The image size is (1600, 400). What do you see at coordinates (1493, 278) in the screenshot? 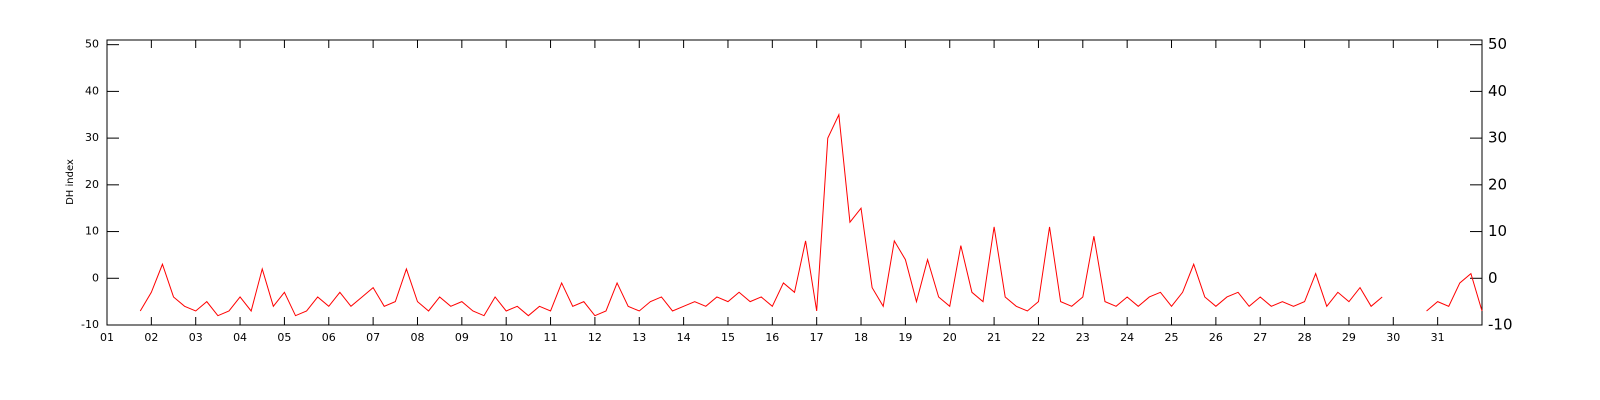
I see `y-tick-label-right: 0` at bounding box center [1493, 278].